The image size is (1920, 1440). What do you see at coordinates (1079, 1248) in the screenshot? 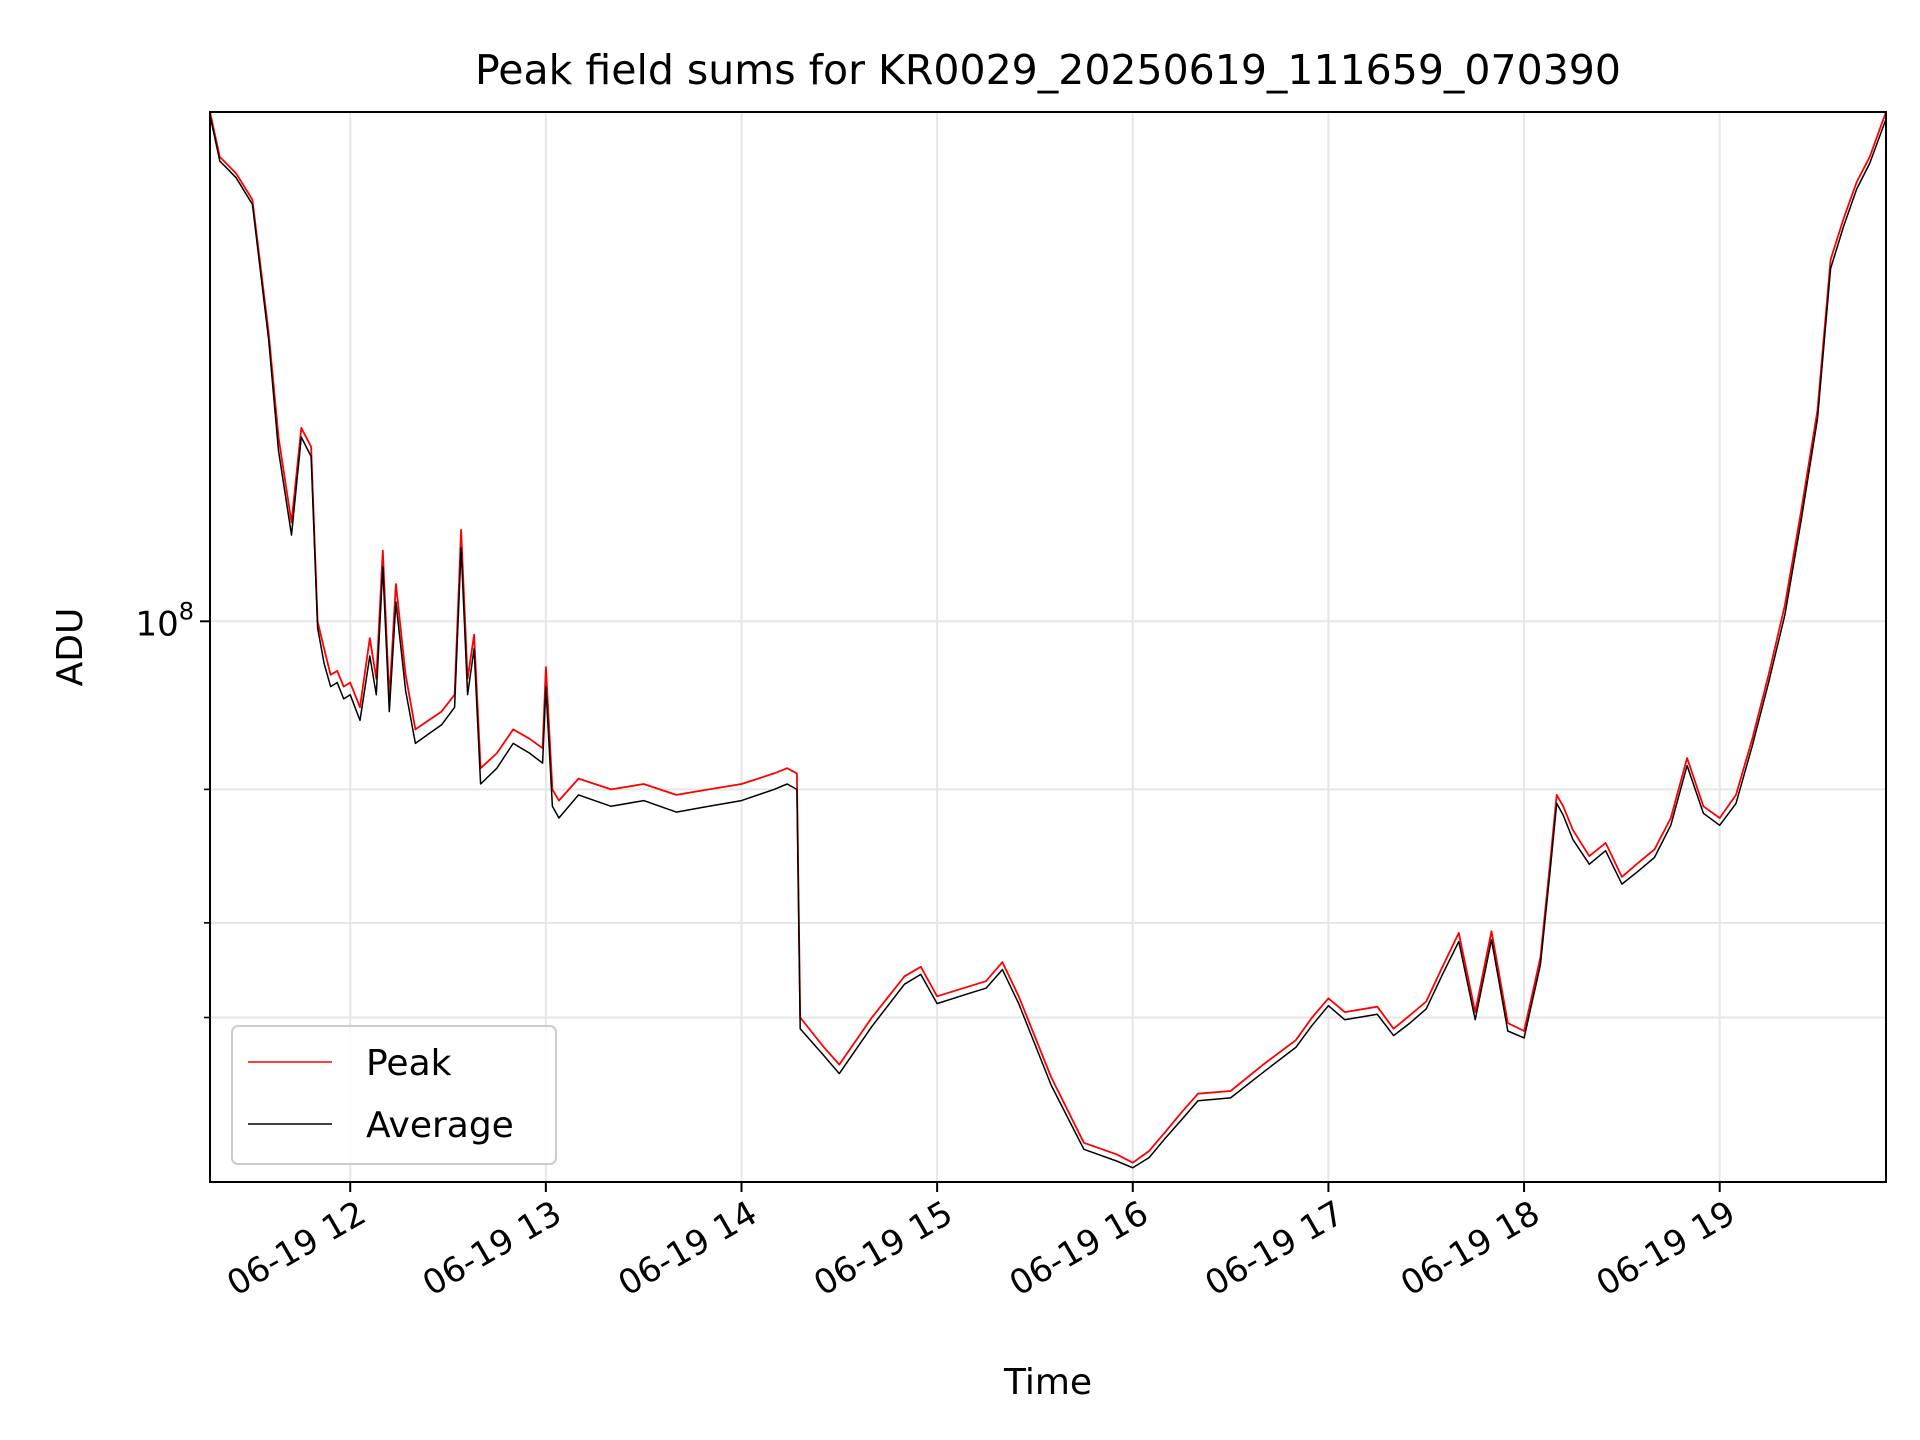
I see `x-tick-label: 06-19 16` at bounding box center [1079, 1248].